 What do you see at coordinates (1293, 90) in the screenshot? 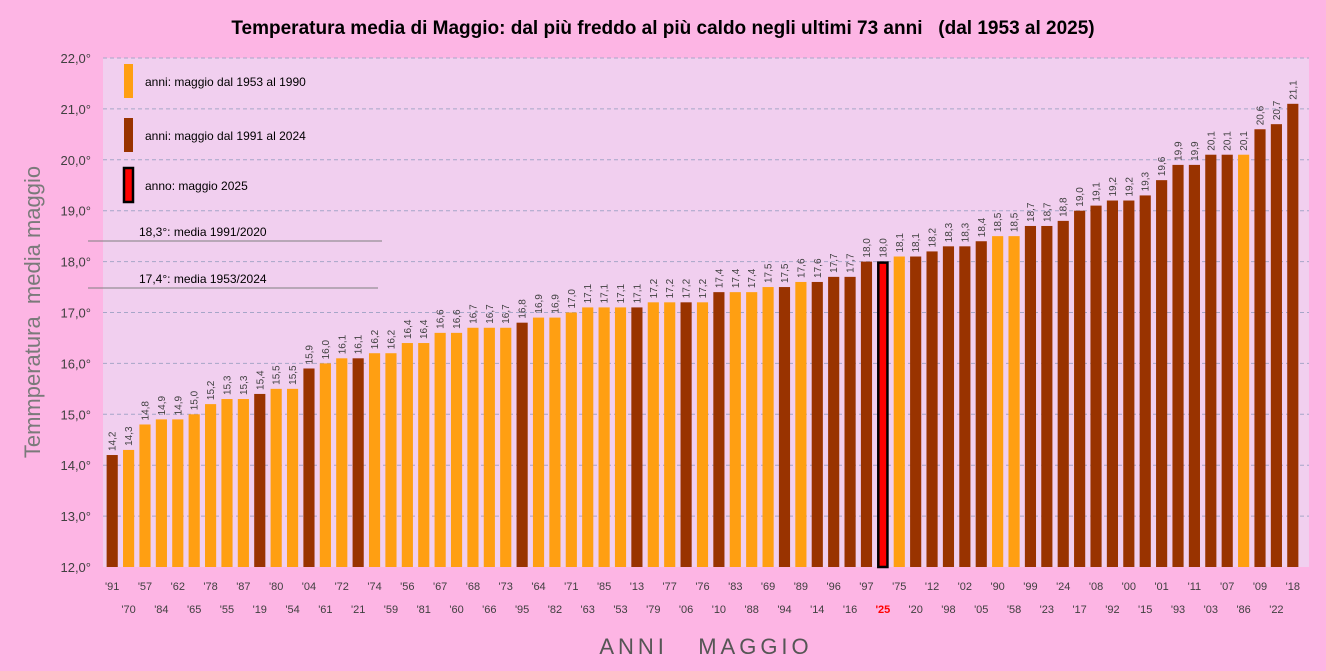
I see `data-label: 21,1` at bounding box center [1293, 90].